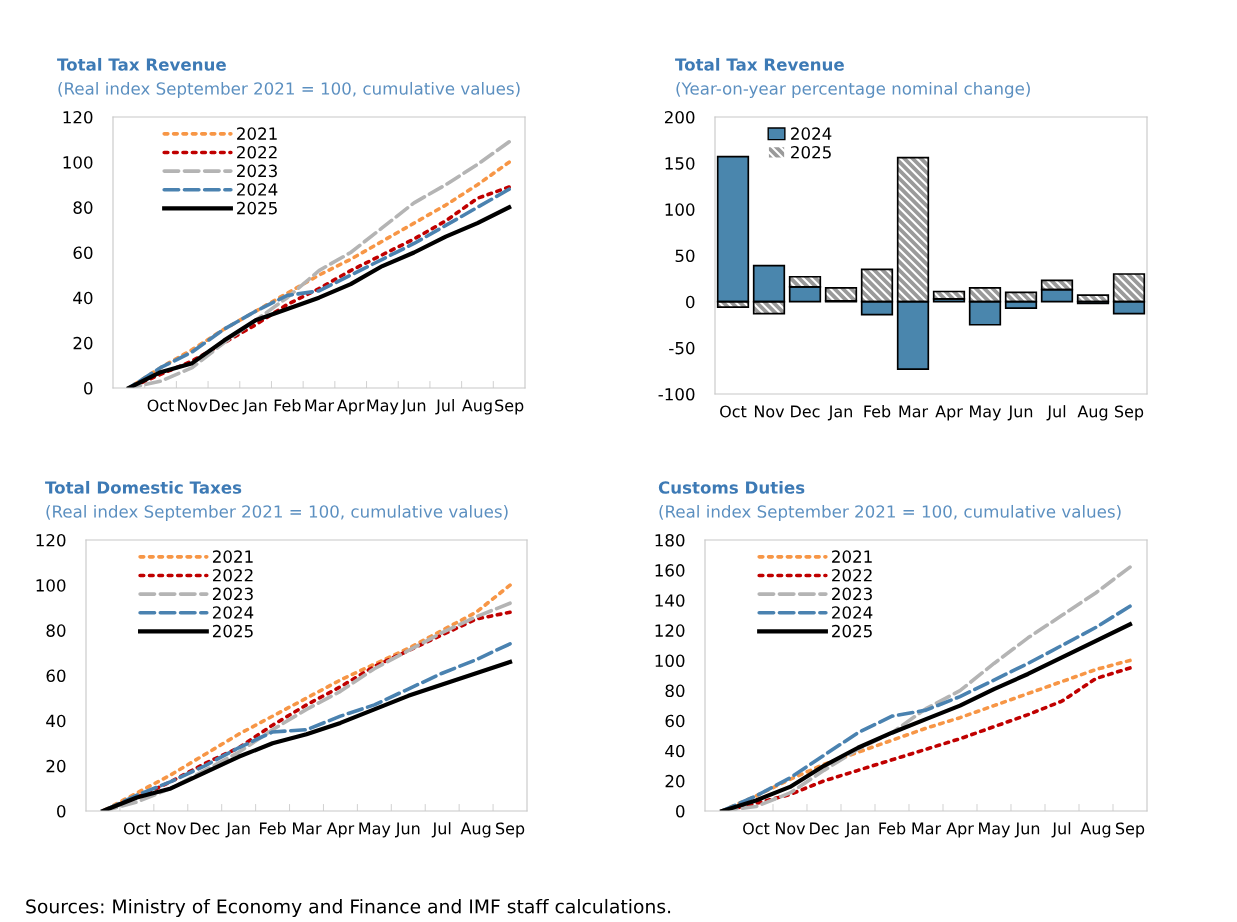 Image resolution: width=1237 pixels, height=922 pixels. I want to click on chart-title: Total Domestic Taxes, so click(143, 487).